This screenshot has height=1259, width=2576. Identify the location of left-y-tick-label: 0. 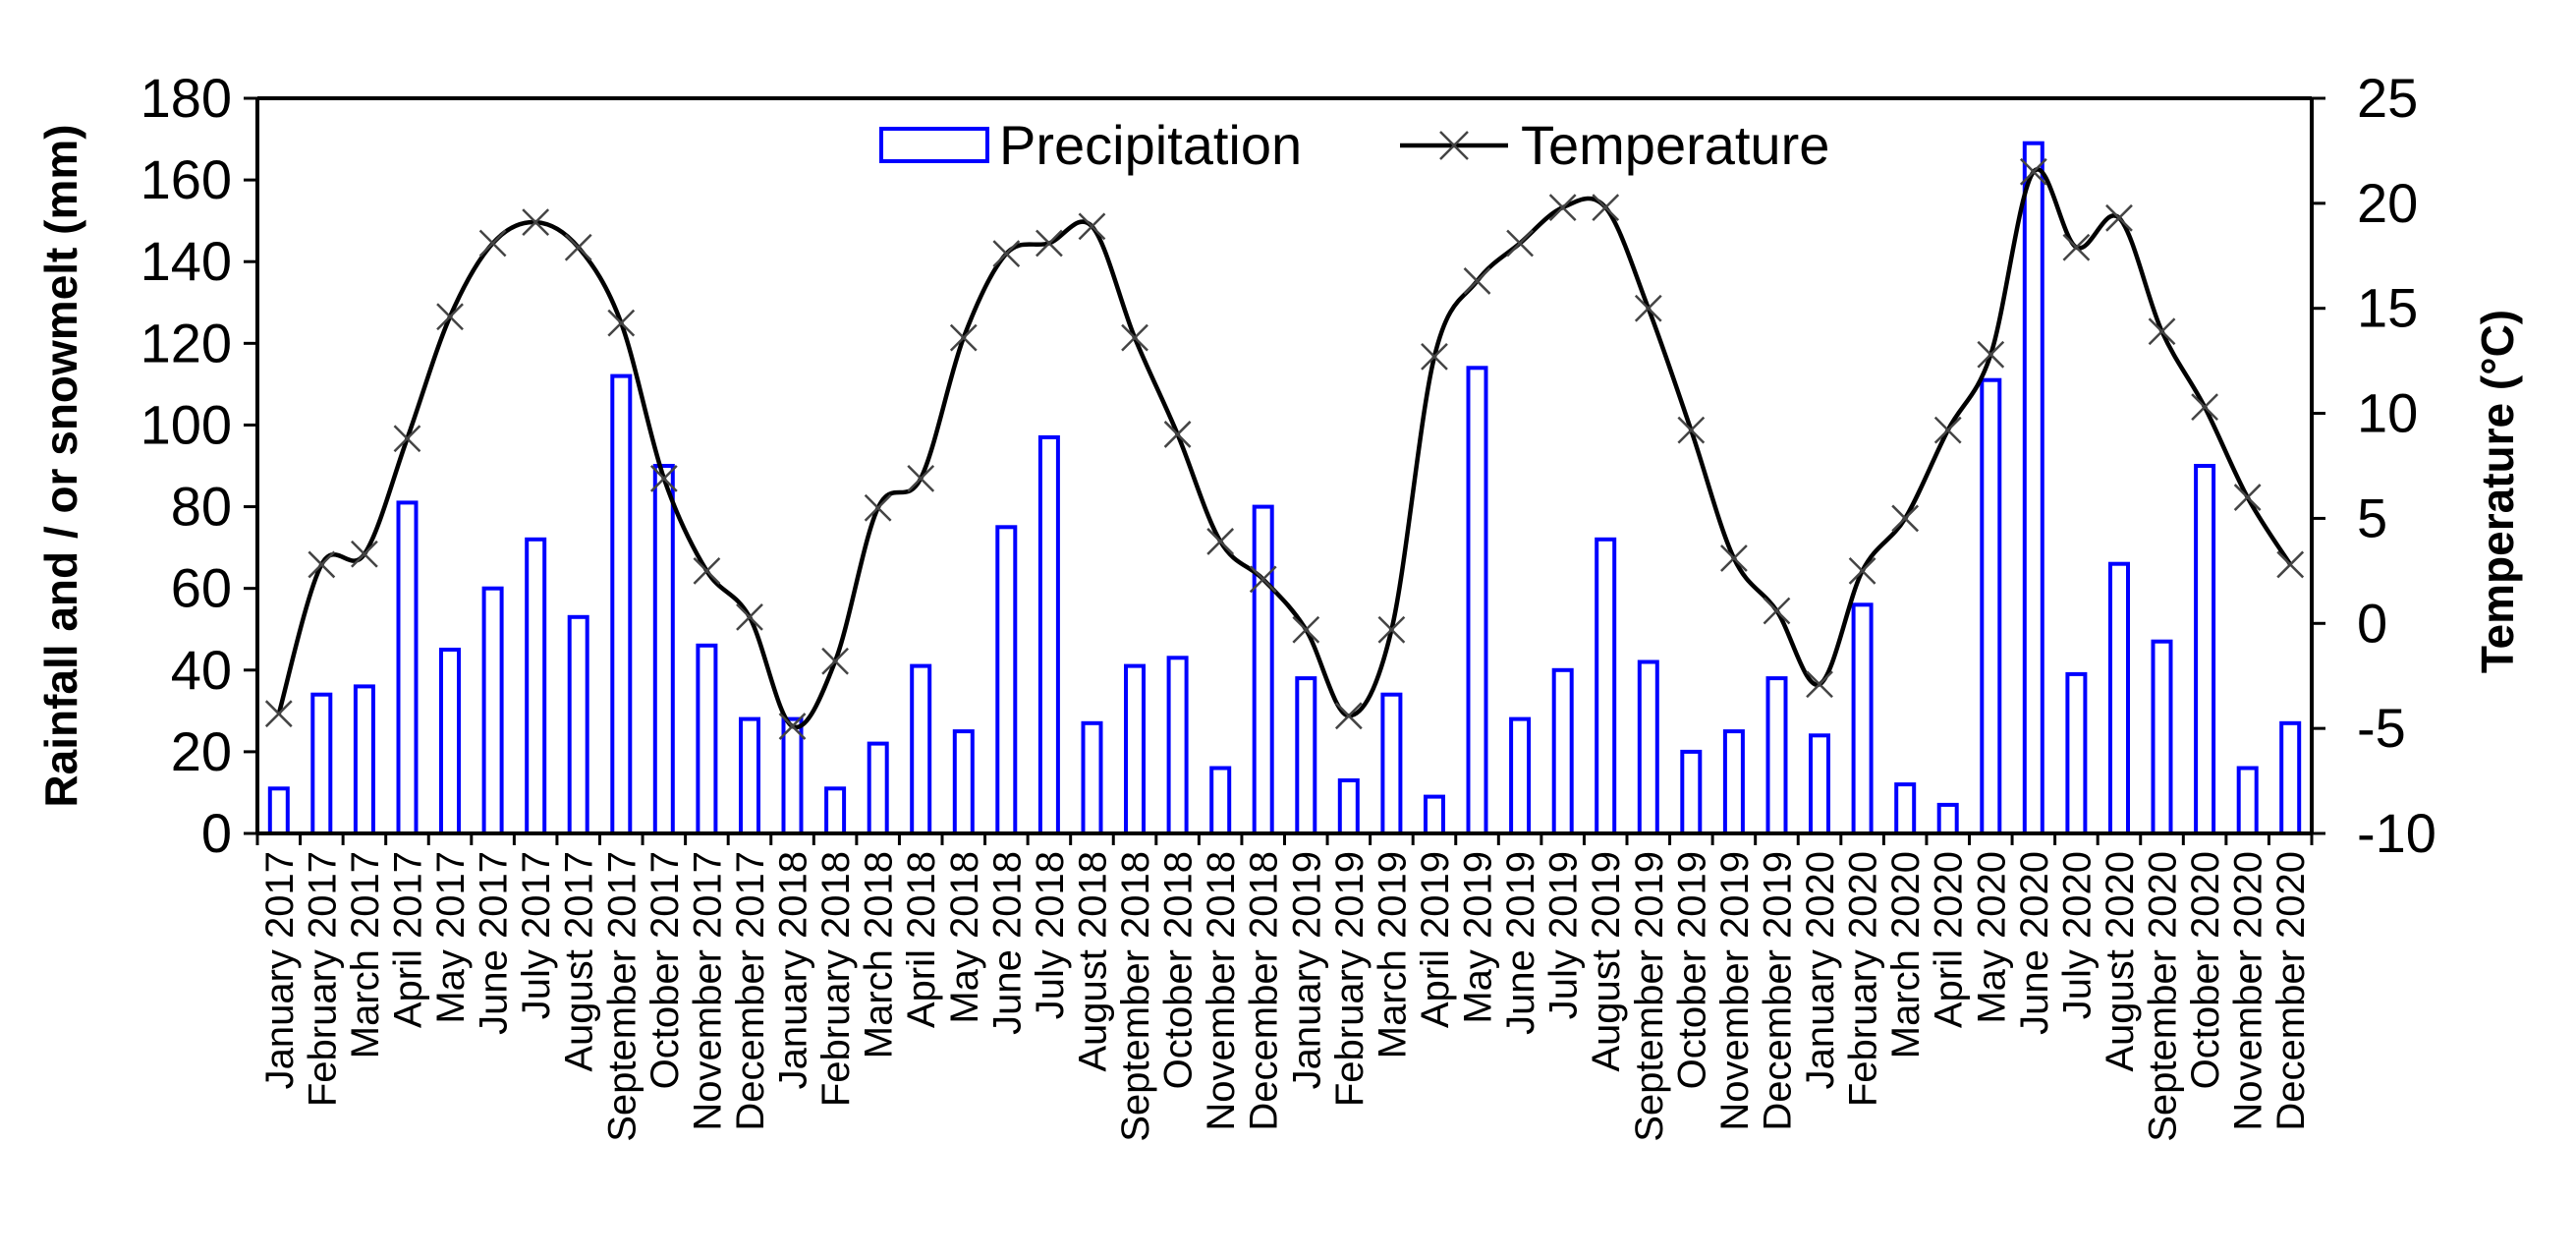
(216, 833).